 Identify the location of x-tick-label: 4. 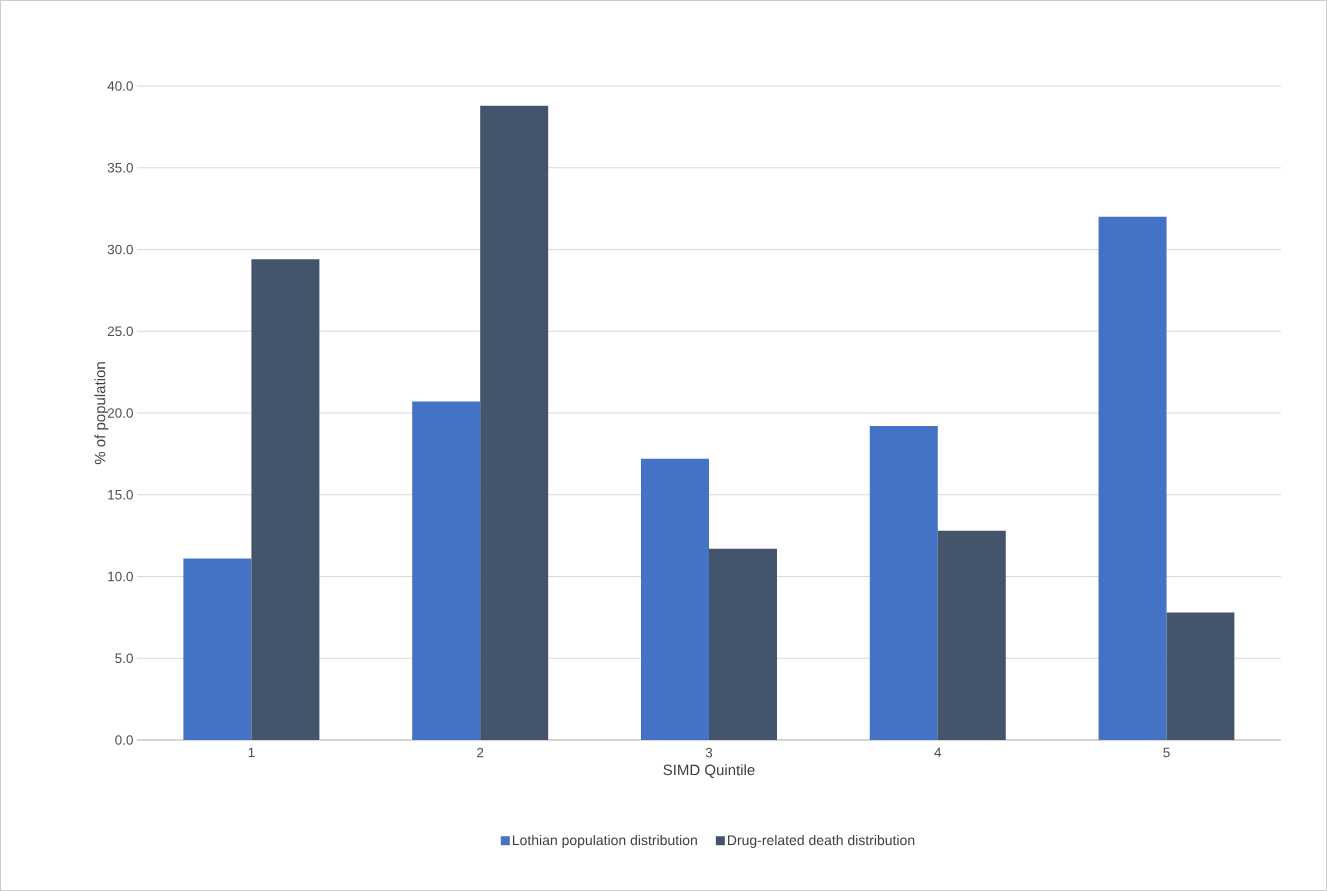
(938, 752).